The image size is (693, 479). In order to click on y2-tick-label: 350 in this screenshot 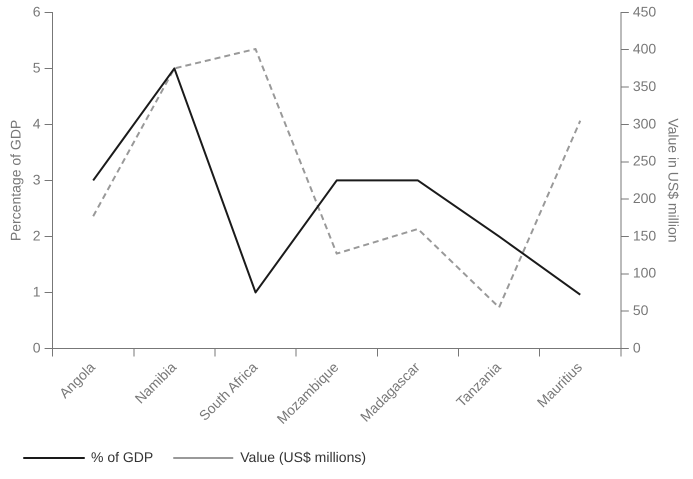, I will do `click(644, 86)`.